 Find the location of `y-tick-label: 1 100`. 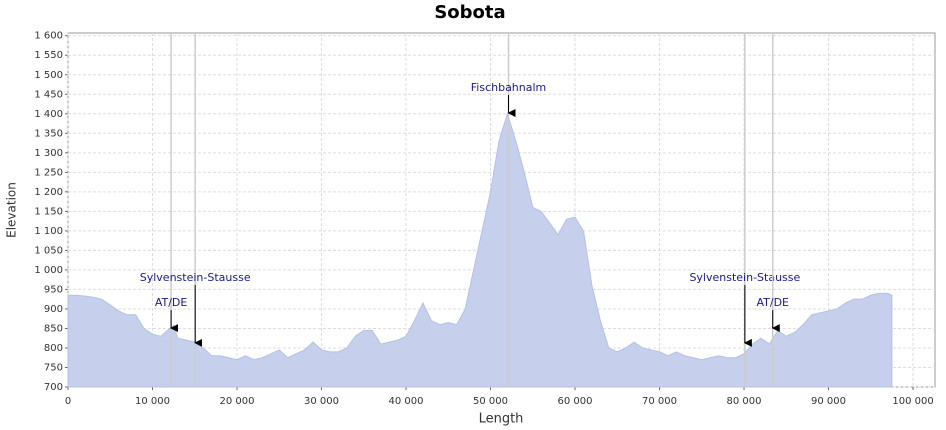

y-tick-label: 1 100 is located at coordinates (48, 231).